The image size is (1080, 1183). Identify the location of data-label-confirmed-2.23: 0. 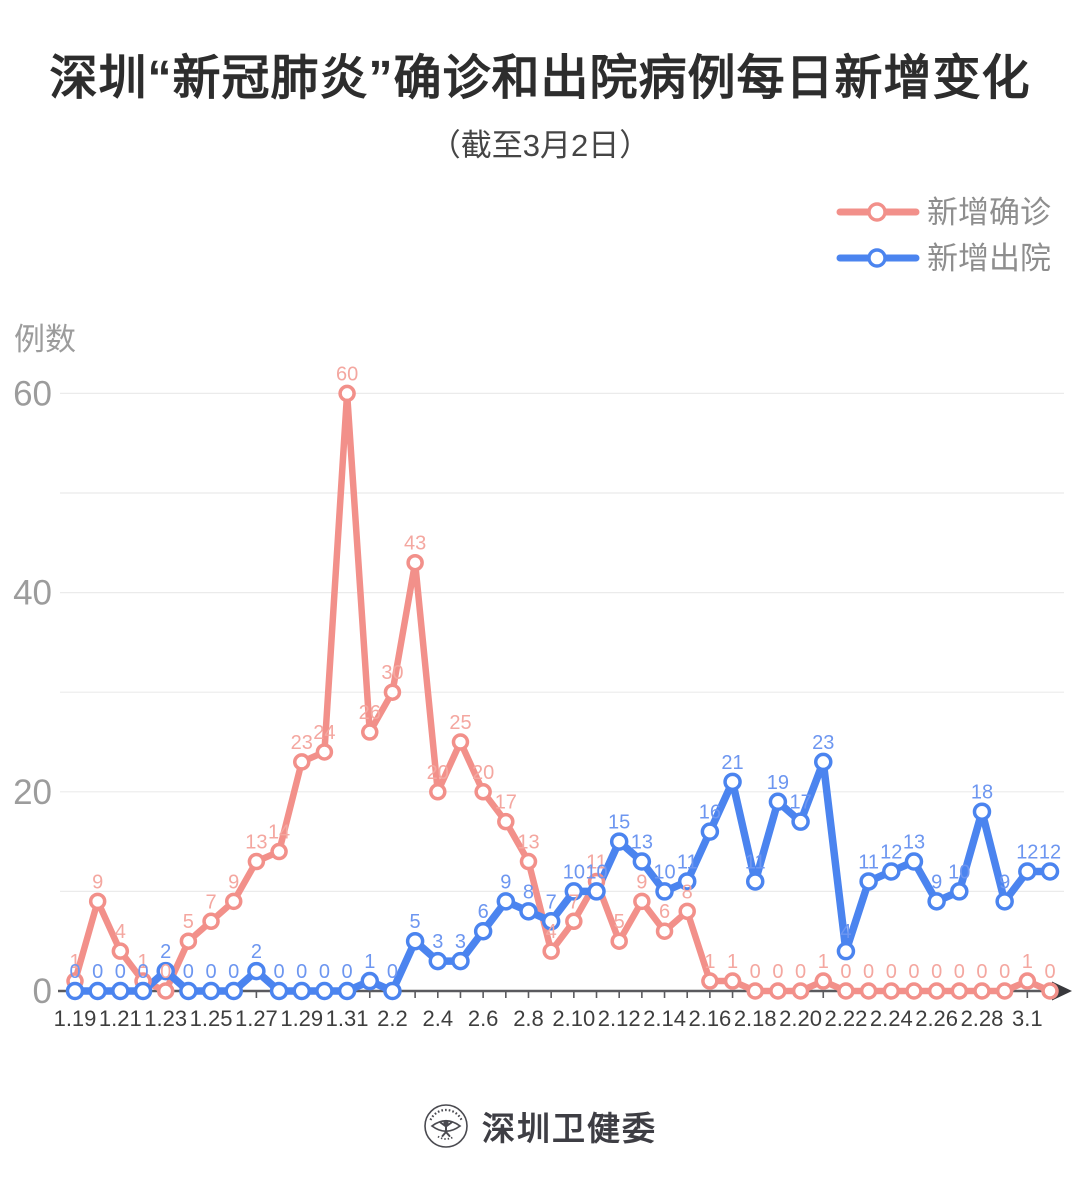
(868, 972).